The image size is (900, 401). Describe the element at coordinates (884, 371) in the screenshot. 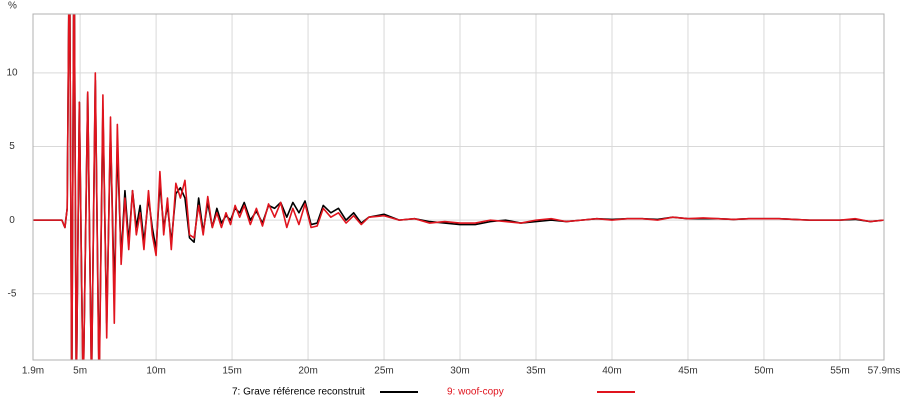

I see `x-tick-label: 57.9ms` at that location.